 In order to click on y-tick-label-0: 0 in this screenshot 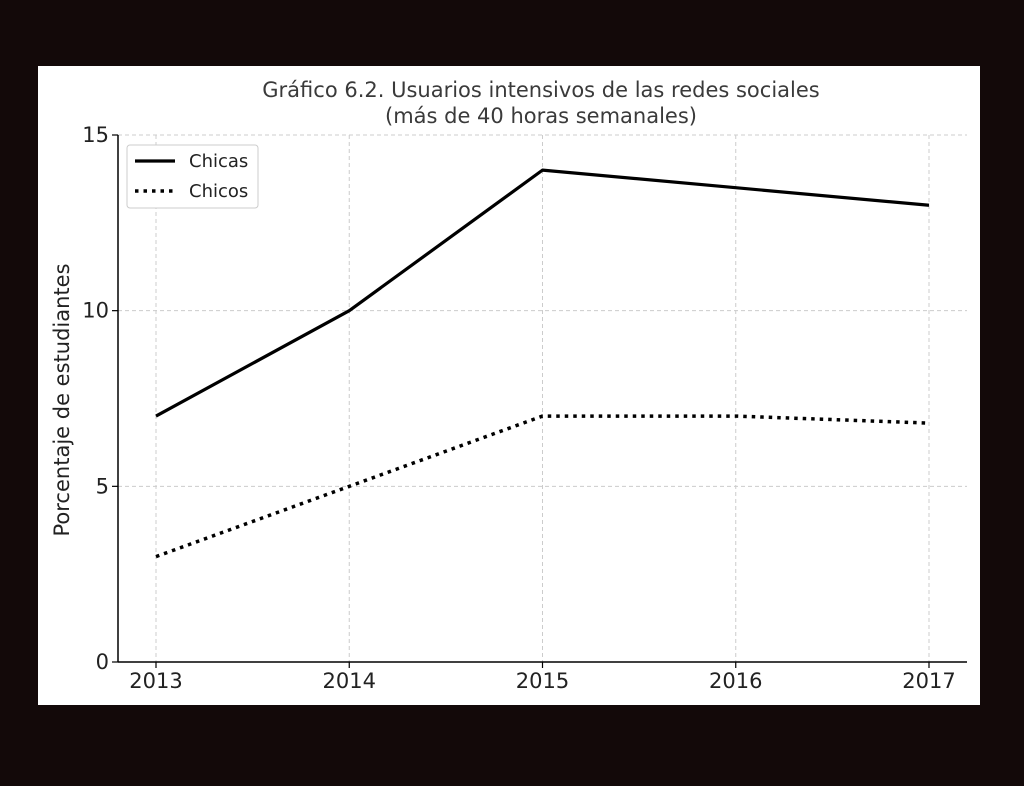, I will do `click(102, 662)`.